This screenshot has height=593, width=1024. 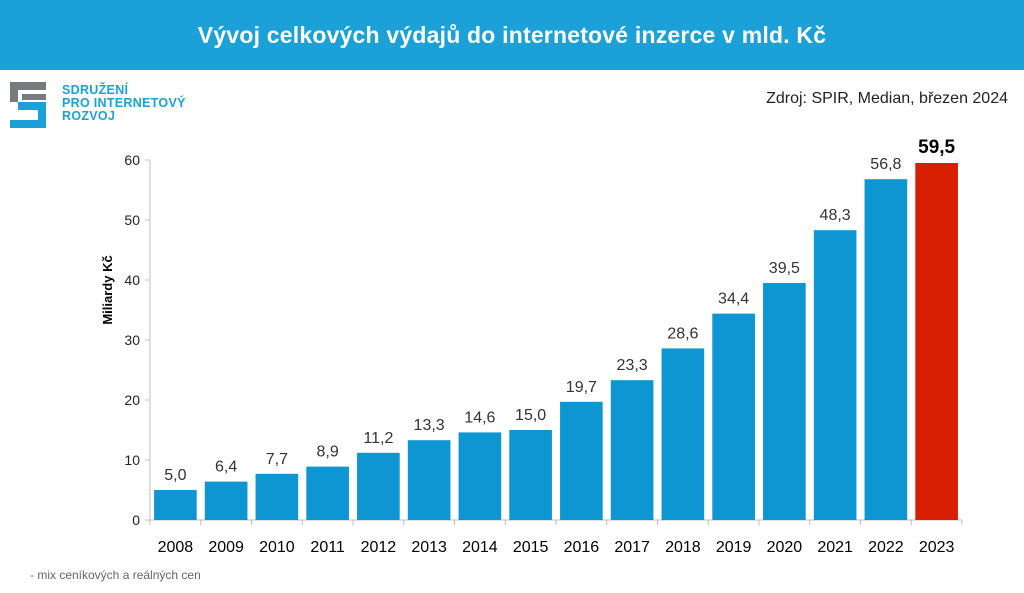 What do you see at coordinates (429, 425) in the screenshot?
I see `bar-value-label: 13,3` at bounding box center [429, 425].